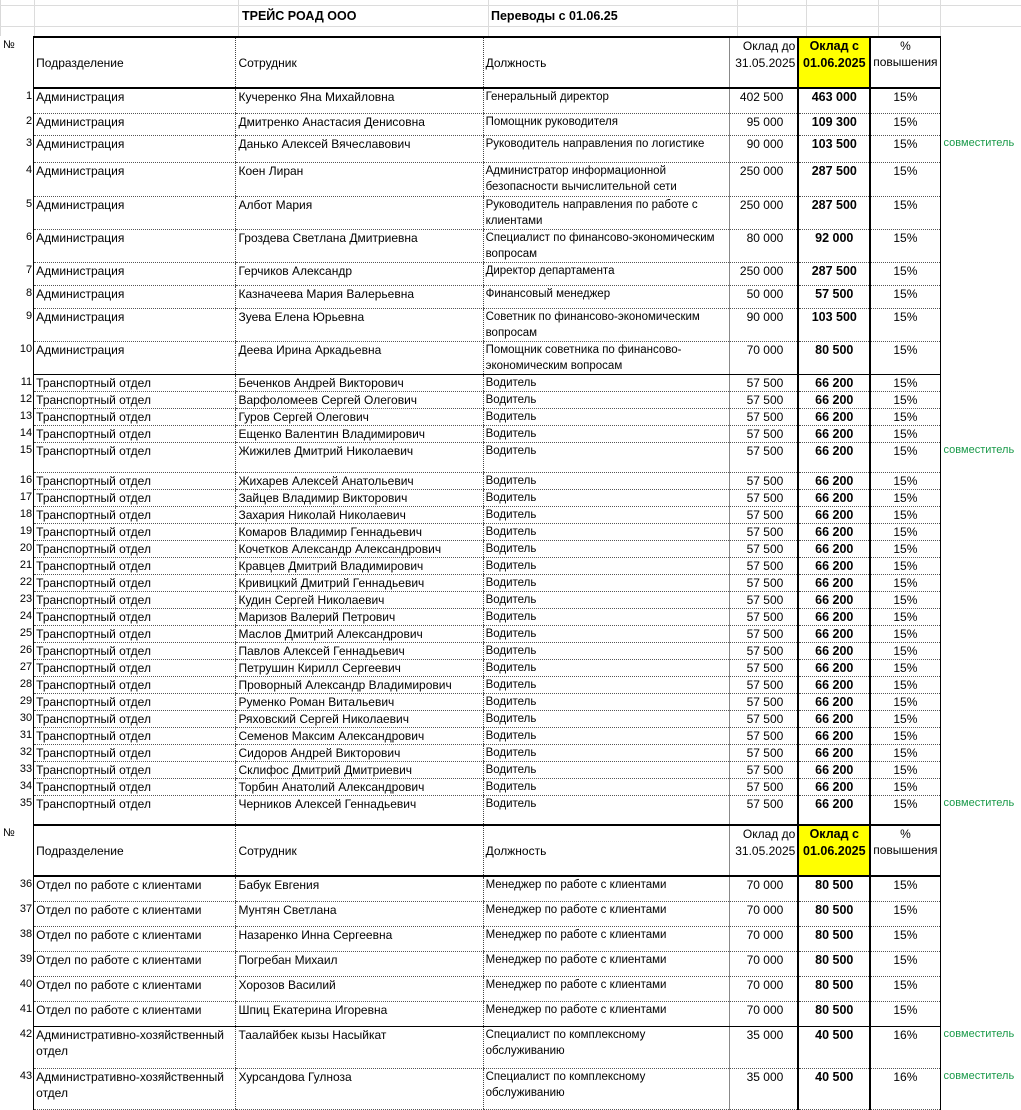 This screenshot has height=1110, width=1021. I want to click on new-salary-cell: 80 500, so click(834, 964).